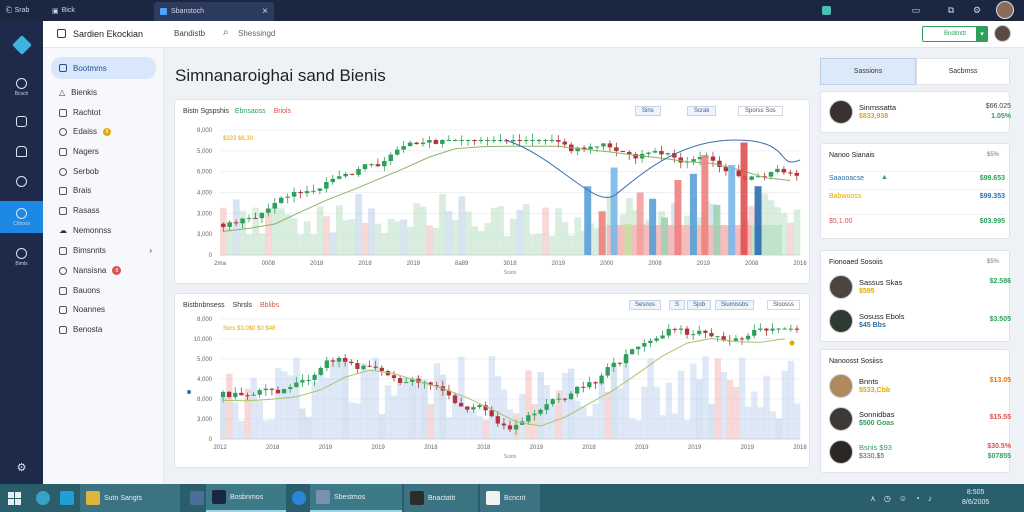 The width and height of the screenshot is (1024, 512). I want to click on minimize-icon: ▭, so click(916, 10).